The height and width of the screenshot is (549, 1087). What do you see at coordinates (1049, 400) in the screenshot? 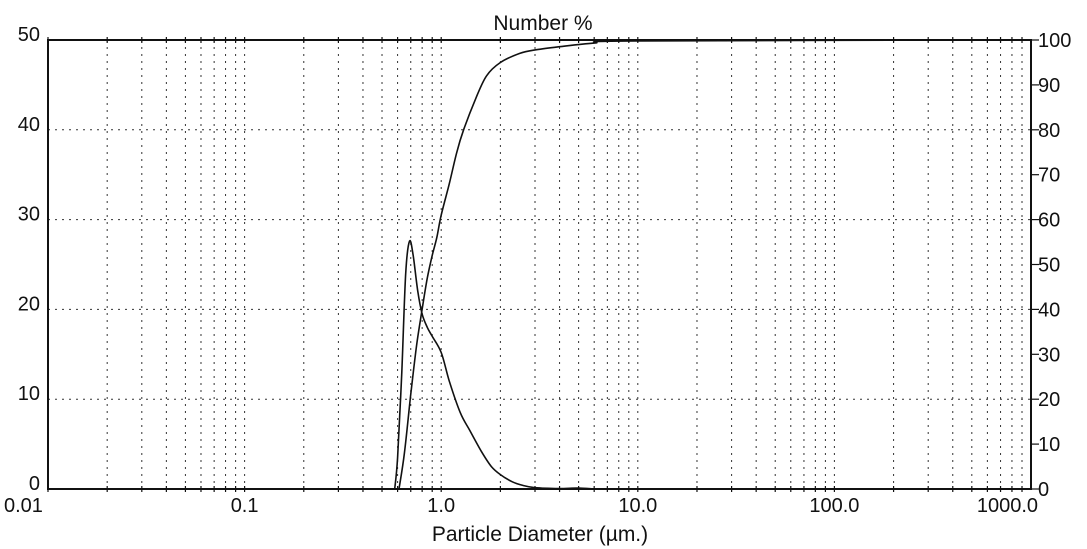
I see `y-right-tick-label: 20` at bounding box center [1049, 400].